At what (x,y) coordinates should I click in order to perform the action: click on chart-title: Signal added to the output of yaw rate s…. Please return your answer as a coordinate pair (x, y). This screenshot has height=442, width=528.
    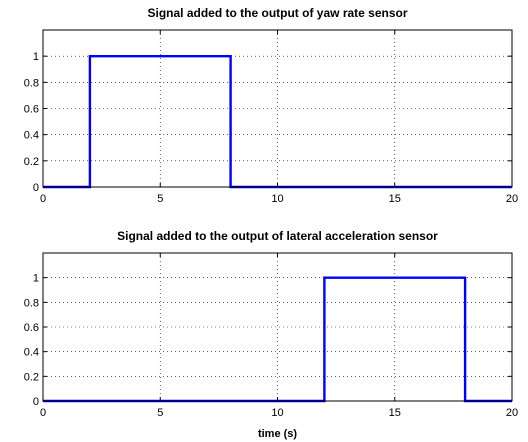
    Looking at the image, I should click on (277, 13).